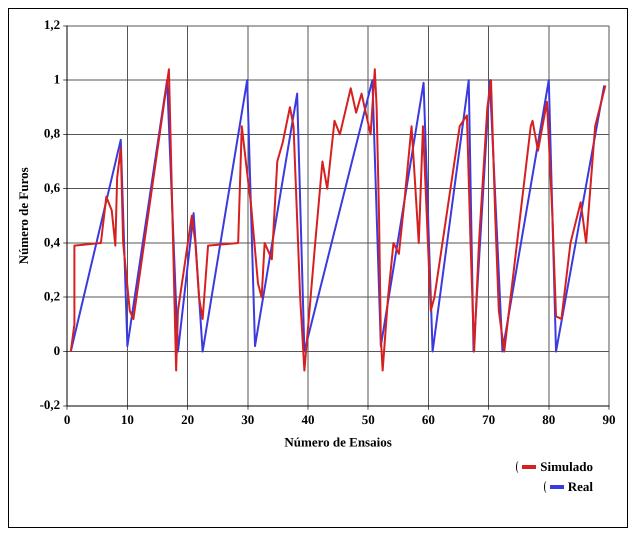 The height and width of the screenshot is (542, 642). Describe the element at coordinates (247, 419) in the screenshot. I see `x-tick-label: 30` at that location.